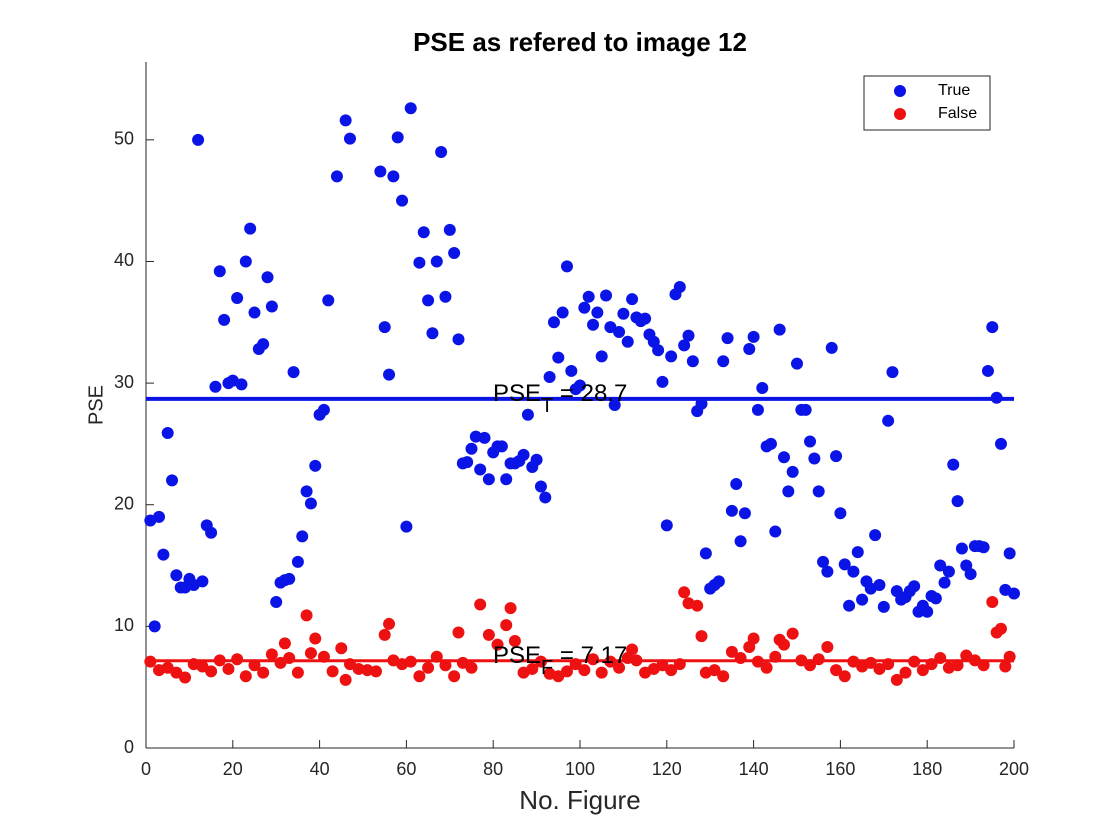  I want to click on x-tick-label: 20, so click(233, 769).